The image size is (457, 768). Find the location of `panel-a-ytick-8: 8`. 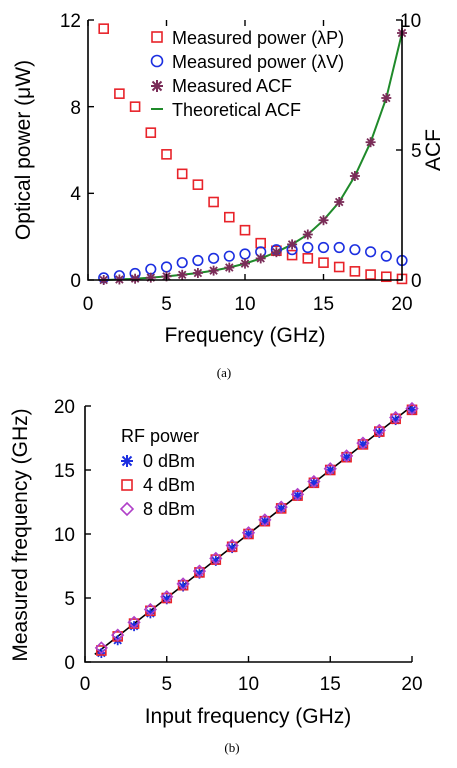

panel-a-ytick-8: 8 is located at coordinates (75, 108).